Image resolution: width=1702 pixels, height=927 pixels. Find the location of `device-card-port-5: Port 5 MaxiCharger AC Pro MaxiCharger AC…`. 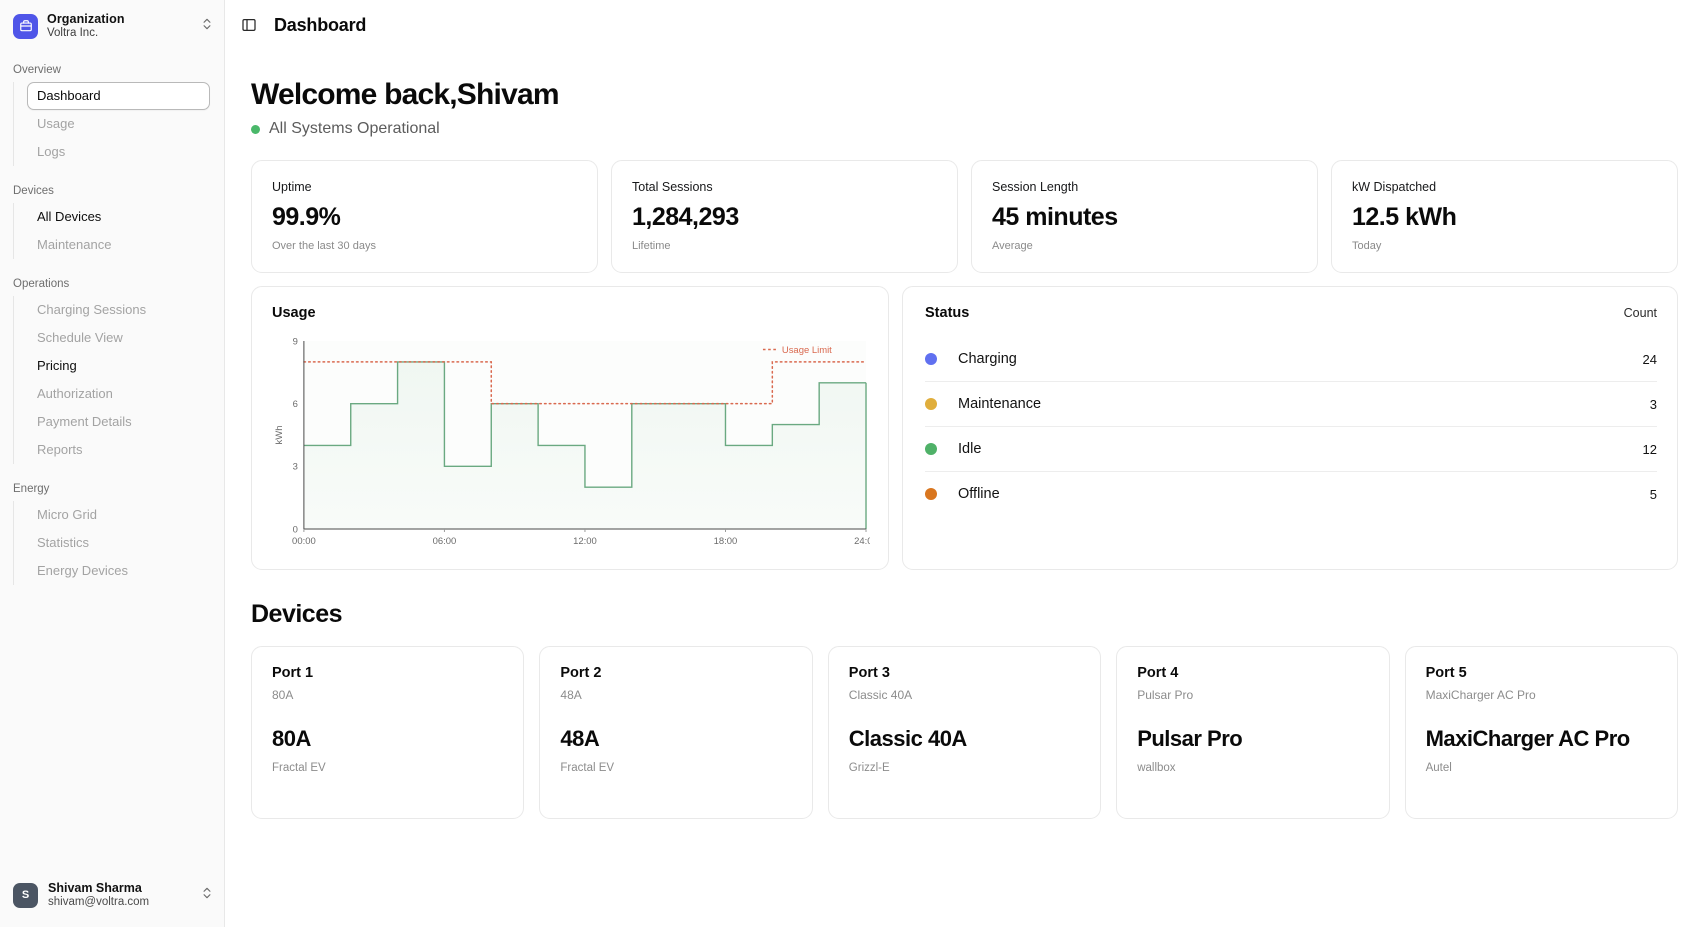

device-card-port-5: Port 5 MaxiCharger AC Pro MaxiCharger AC… is located at coordinates (1541, 732).